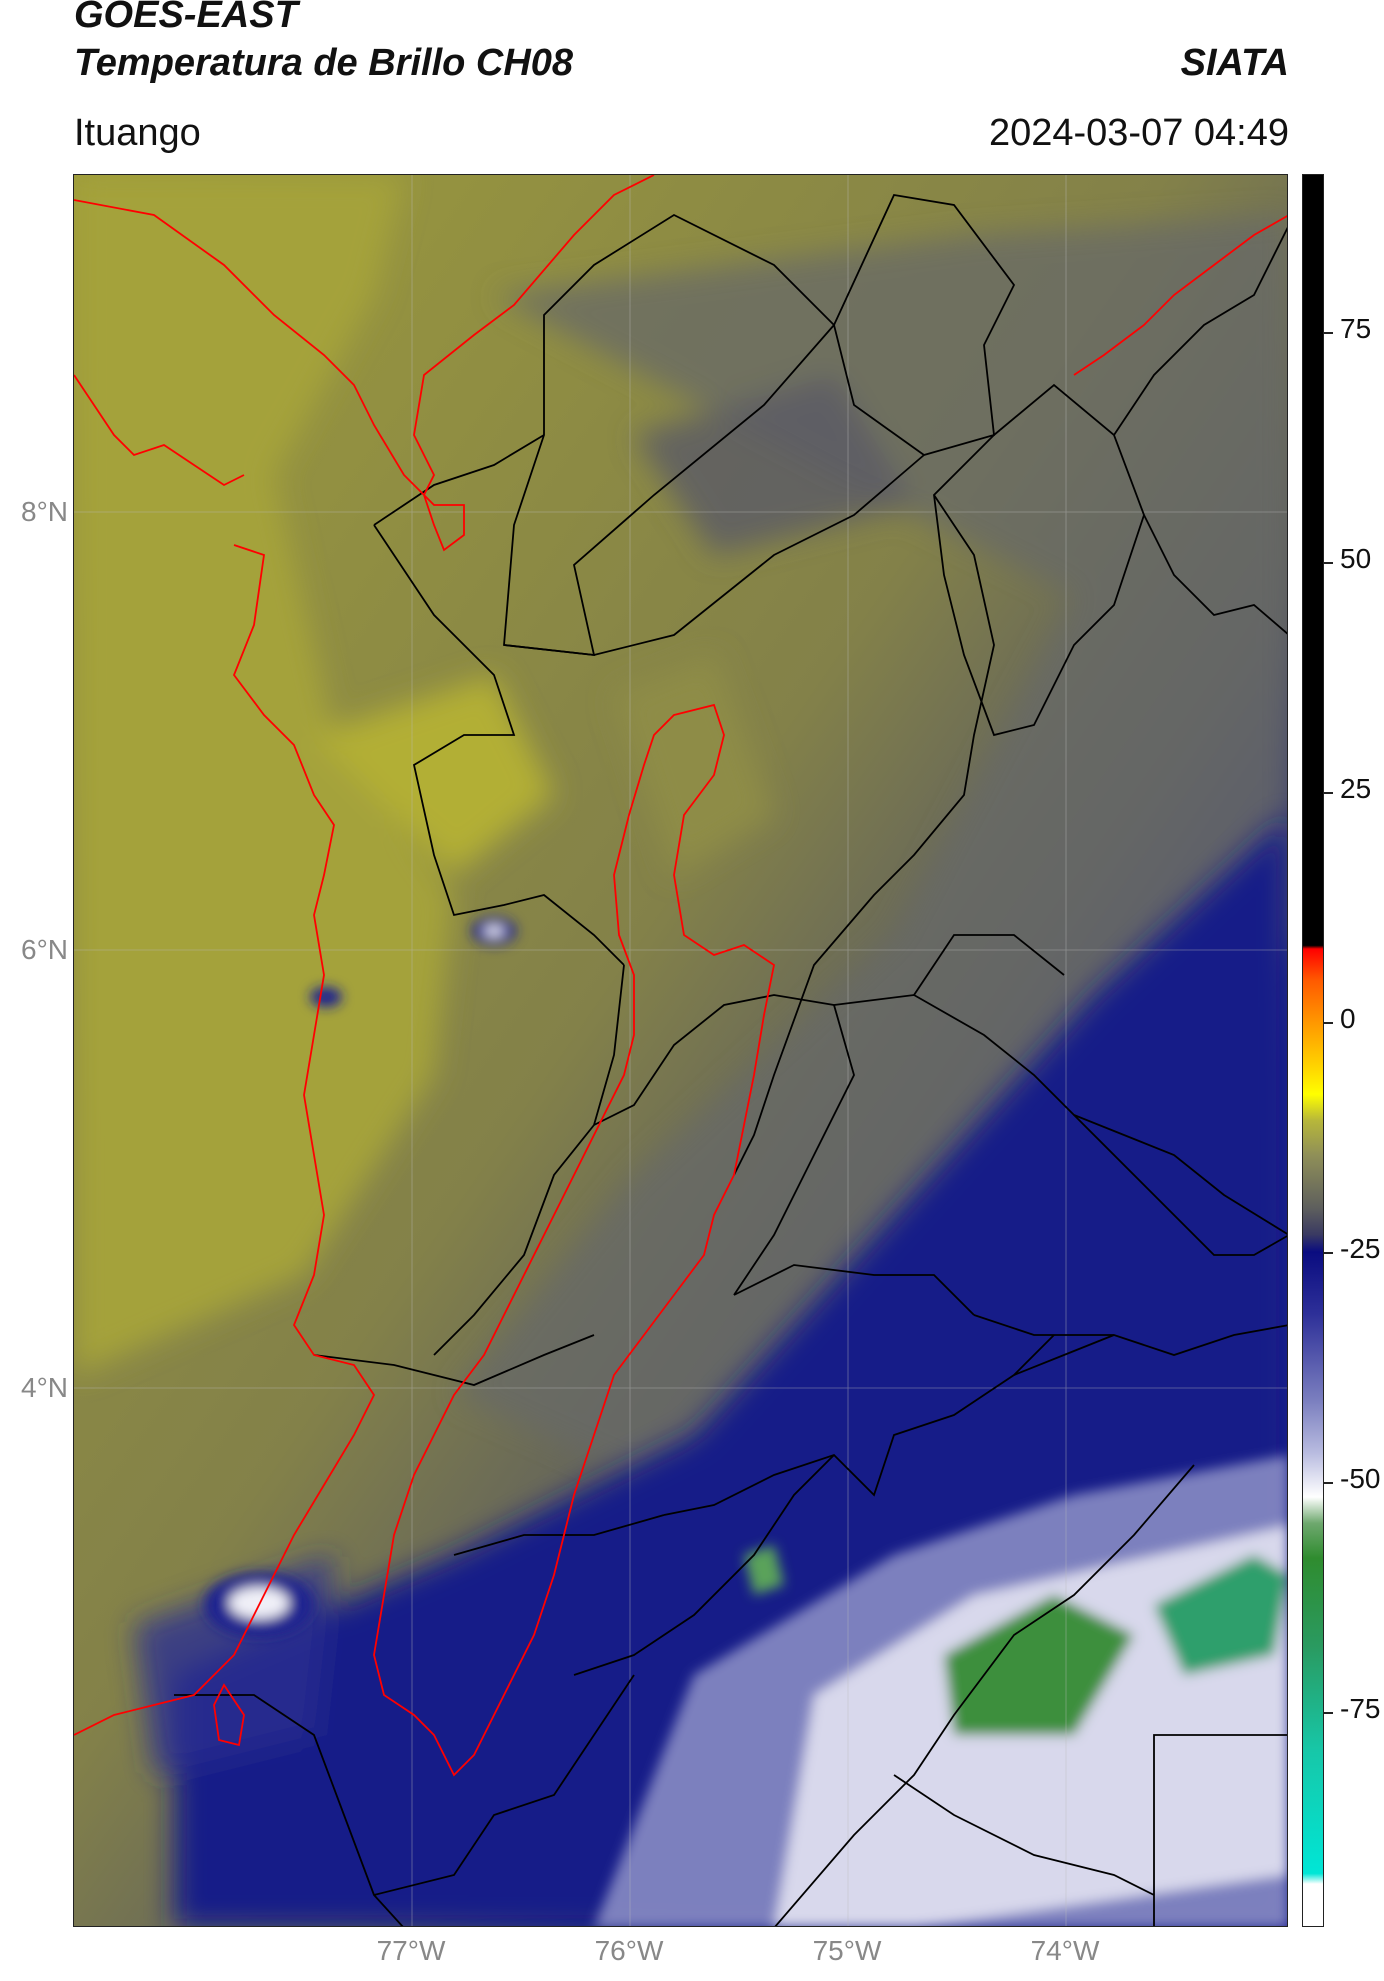 The image size is (1384, 1981). Describe the element at coordinates (44, 511) in the screenshot. I see `latitude-label: 8°N` at that location.